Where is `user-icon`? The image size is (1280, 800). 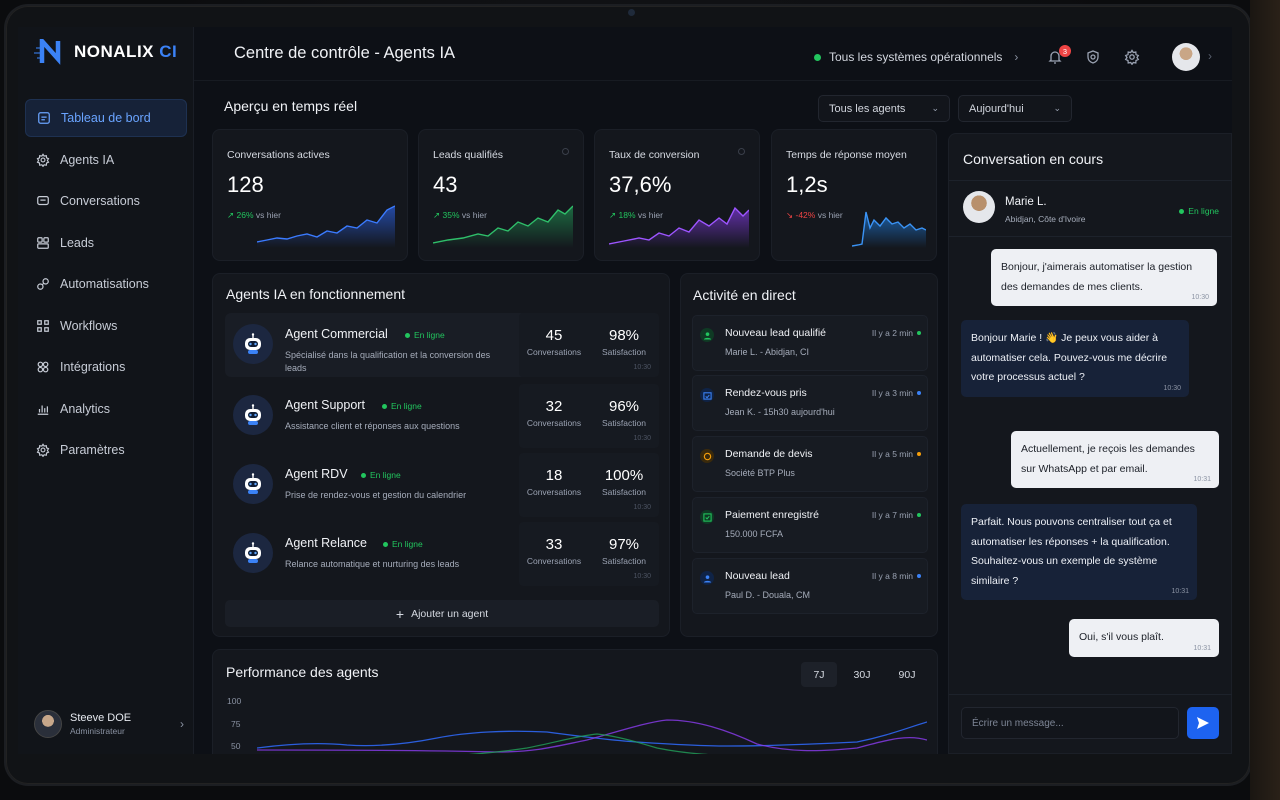 user-icon is located at coordinates (707, 335).